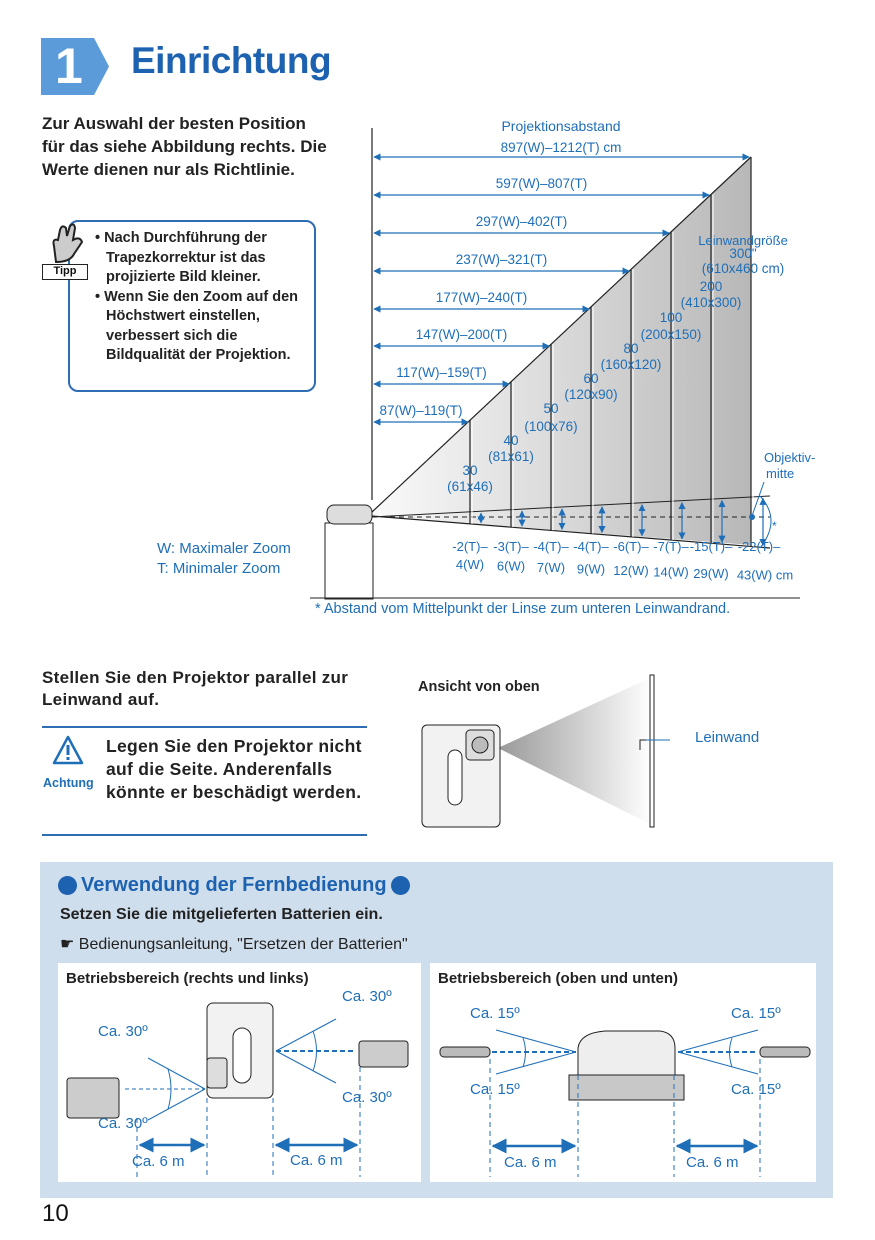  I want to click on offset-label-tele: -7(T)–, so click(671, 546).